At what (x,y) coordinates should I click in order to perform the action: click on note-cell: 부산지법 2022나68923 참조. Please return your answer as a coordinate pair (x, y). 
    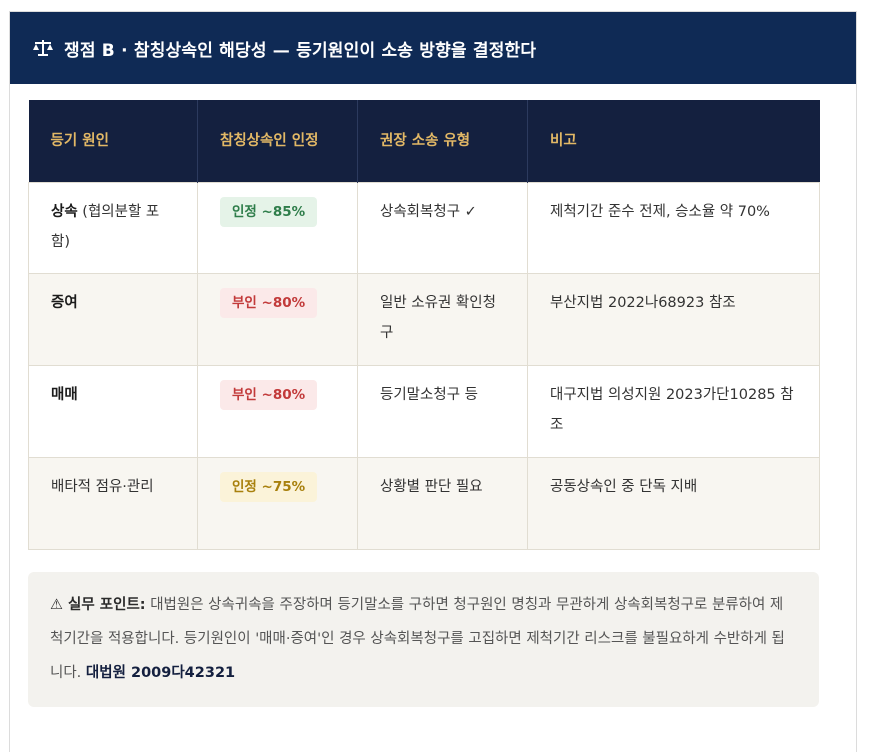
    Looking at the image, I should click on (673, 319).